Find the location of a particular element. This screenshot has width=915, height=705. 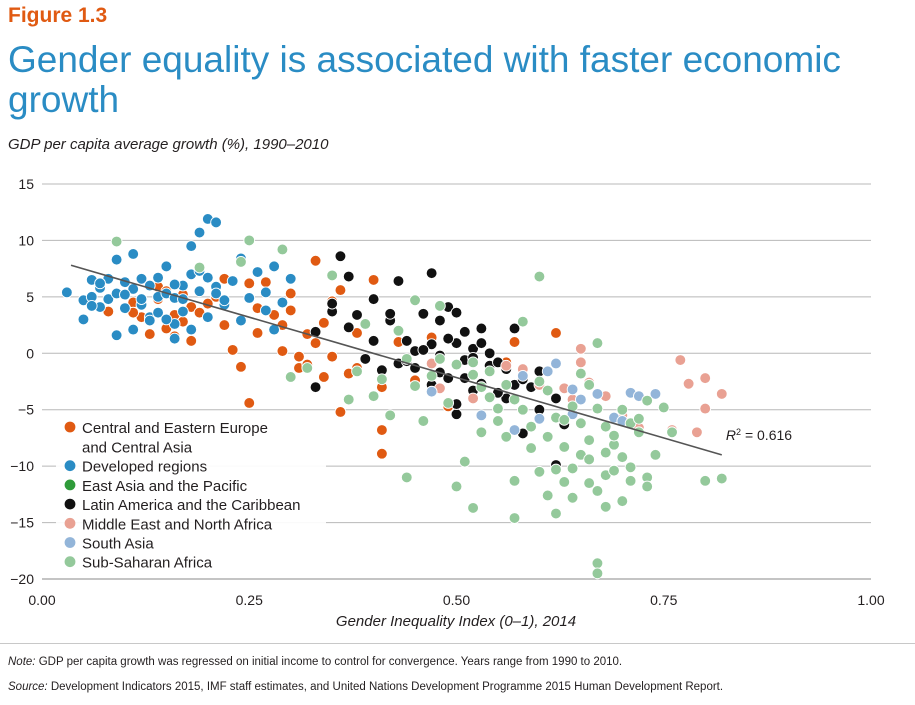

legend-background is located at coordinates (191, 494).